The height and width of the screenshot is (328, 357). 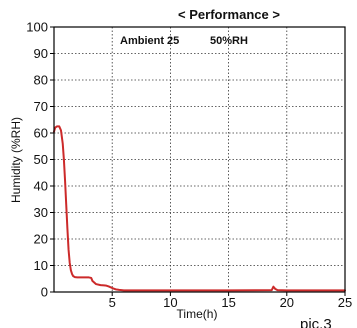 I want to click on y-tick-label: 90, so click(x=41, y=53).